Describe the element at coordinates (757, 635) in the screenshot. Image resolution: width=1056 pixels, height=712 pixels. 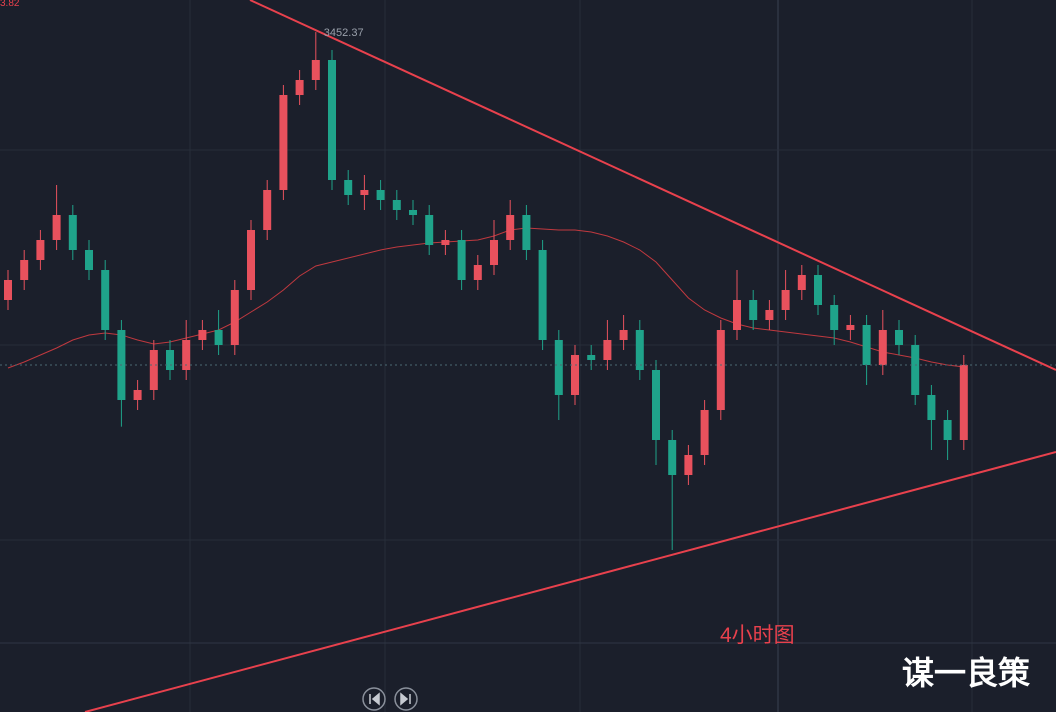
I see `chart-title: 4小时图` at that location.